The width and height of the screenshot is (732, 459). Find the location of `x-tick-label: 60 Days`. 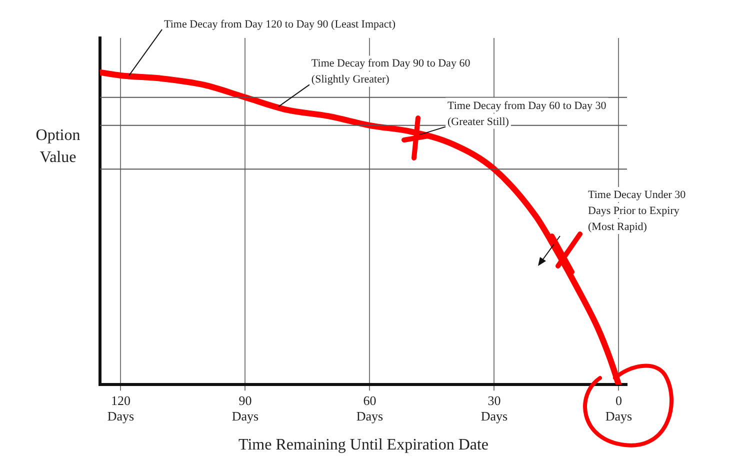

x-tick-label: 60 Days is located at coordinates (370, 408).